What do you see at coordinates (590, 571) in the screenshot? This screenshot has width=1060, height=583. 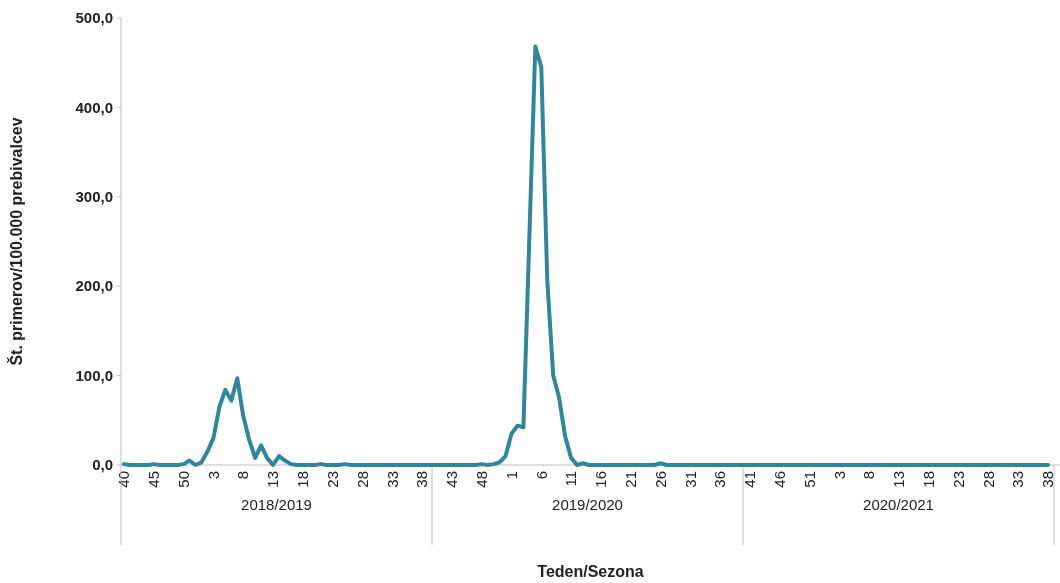 I see `x-axis-title: Teden/Sezona` at bounding box center [590, 571].